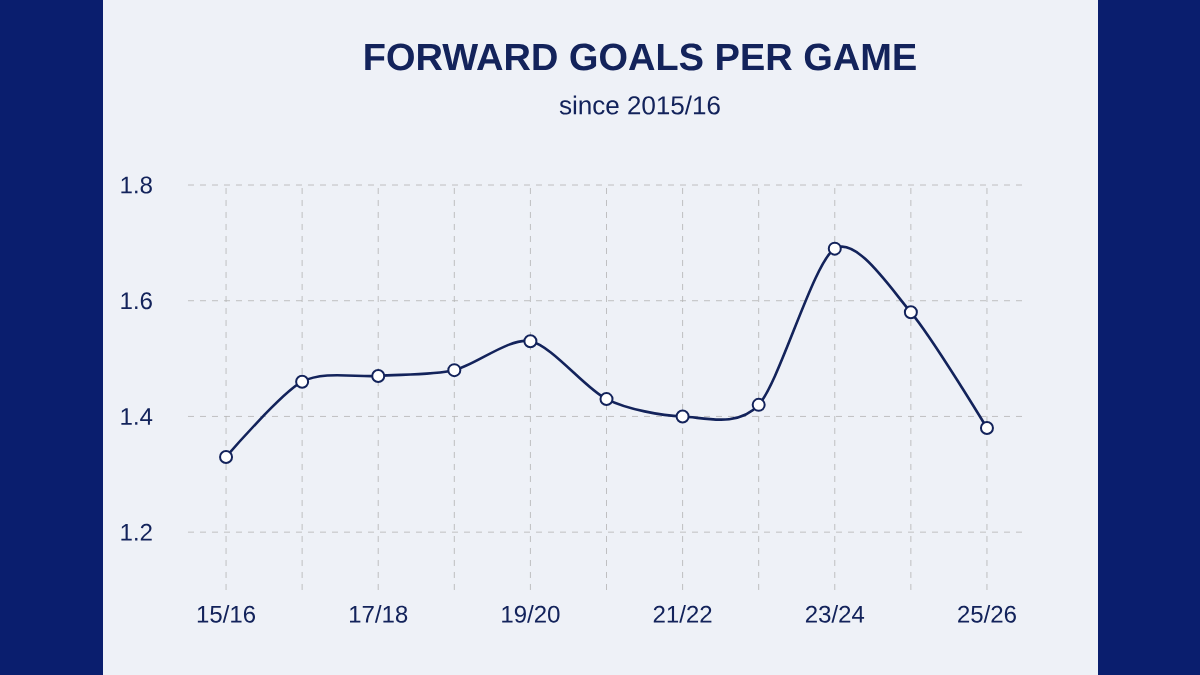  What do you see at coordinates (226, 614) in the screenshot?
I see `x-tick-label: 15/16` at bounding box center [226, 614].